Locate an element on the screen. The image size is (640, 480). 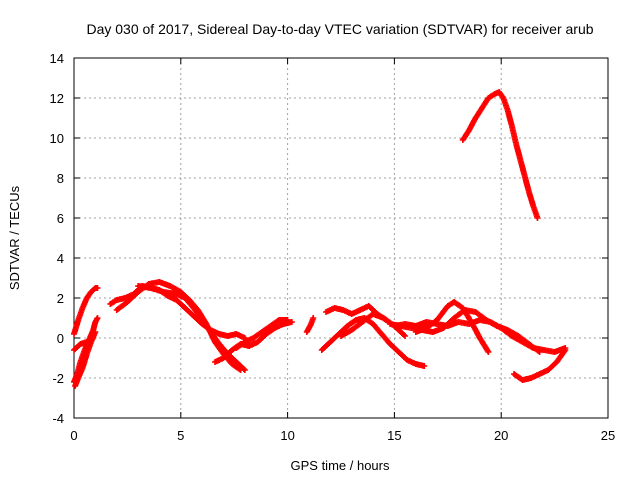
y-tick-label: 0 is located at coordinates (60, 338).